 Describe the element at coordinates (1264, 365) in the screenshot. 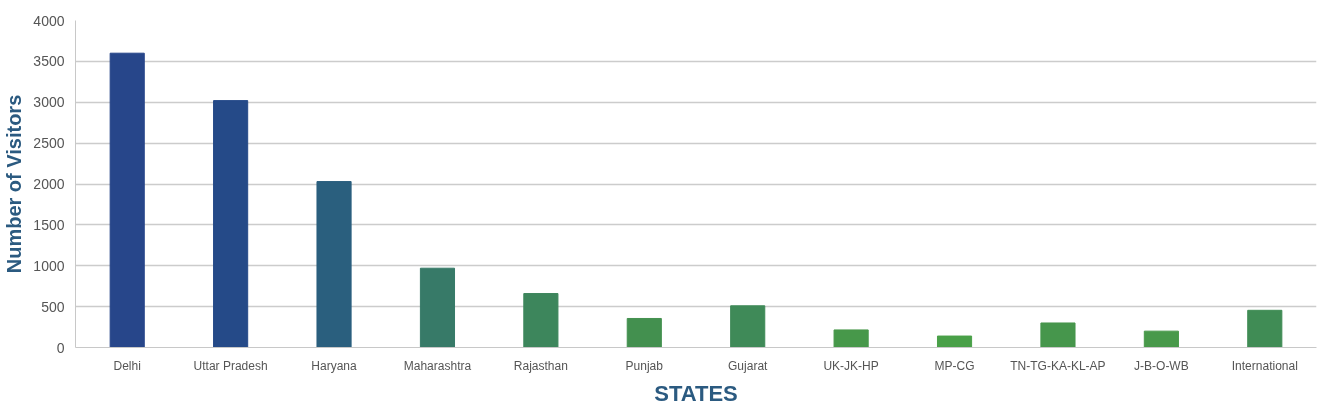

I see `x-tick-label: International` at that location.